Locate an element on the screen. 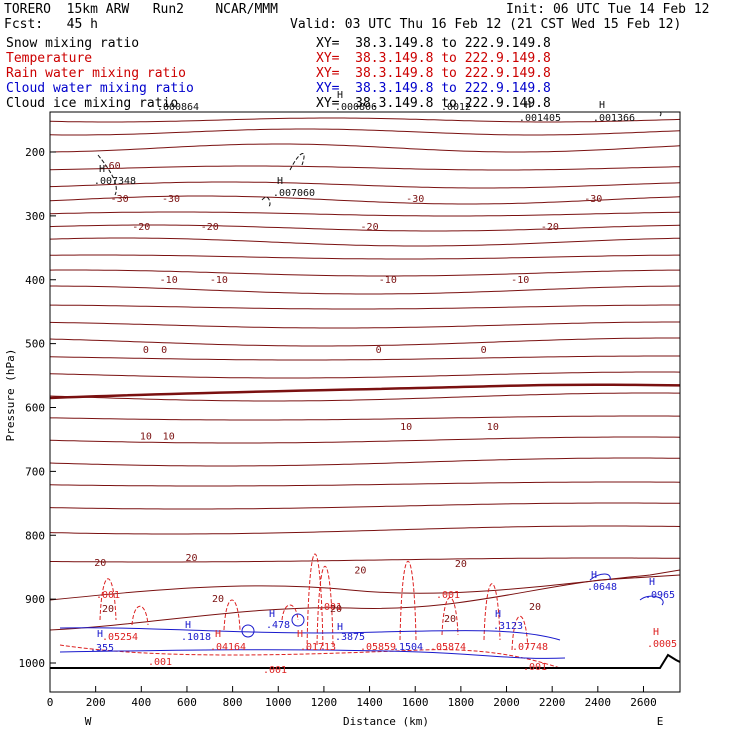 The width and height of the screenshot is (740, 740). ice-maximum-label: .001366 is located at coordinates (614, 118).